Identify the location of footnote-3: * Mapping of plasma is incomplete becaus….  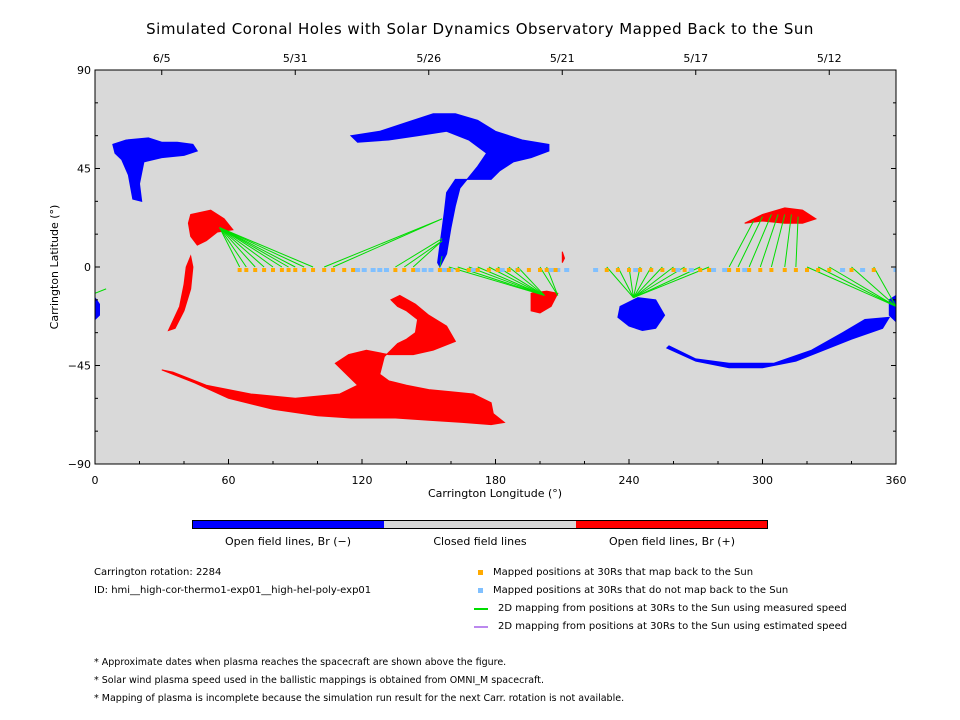
(359, 698).